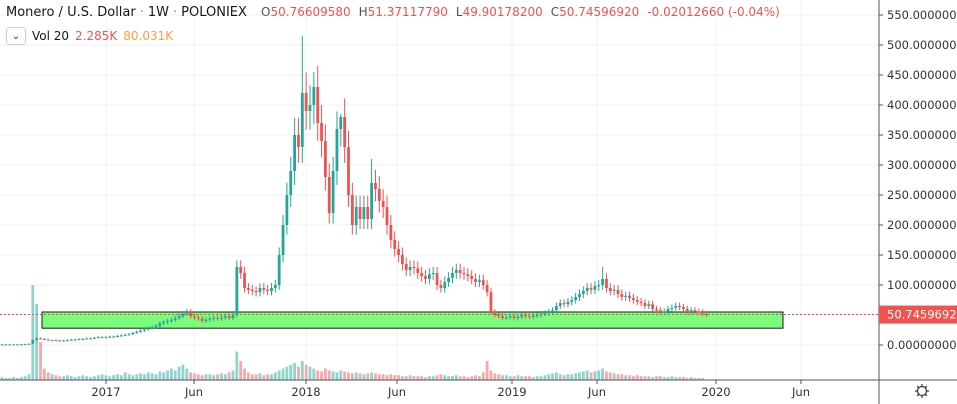 Image resolution: width=957 pixels, height=404 pixels. I want to click on time-tick-label: 2018, so click(305, 392).